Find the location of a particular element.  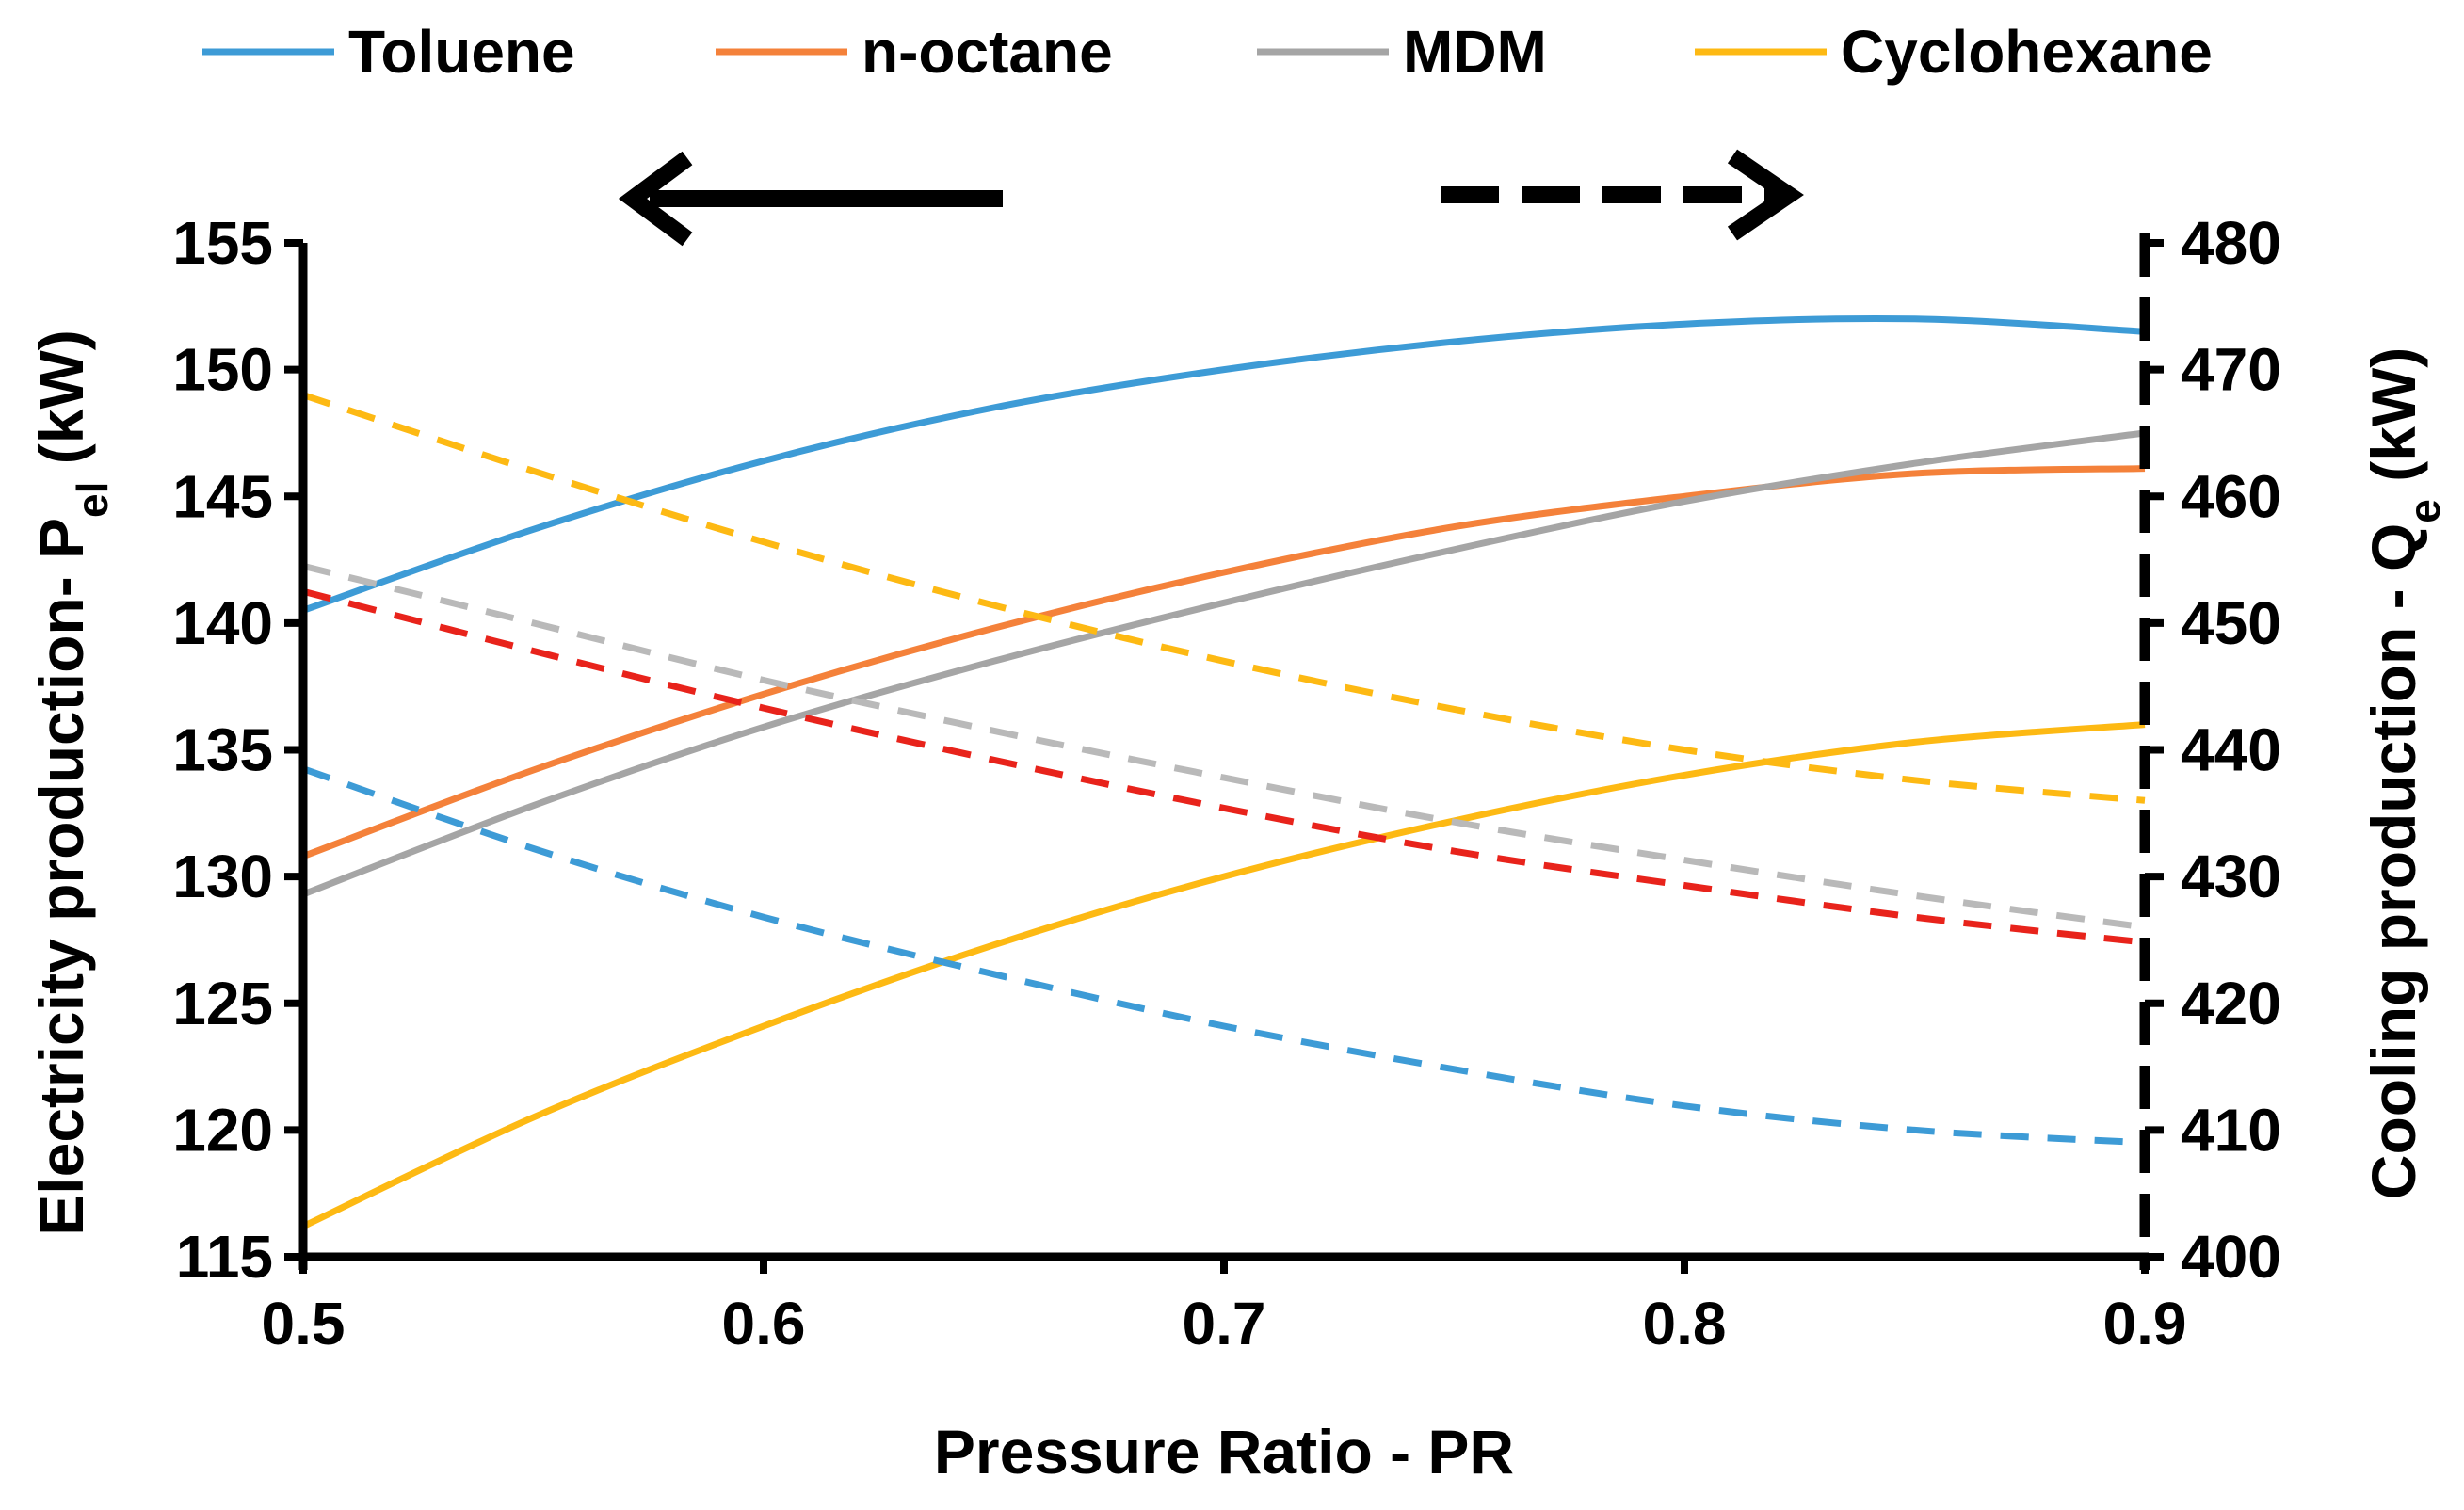

left-tick-label: 115 is located at coordinates (224, 1257).